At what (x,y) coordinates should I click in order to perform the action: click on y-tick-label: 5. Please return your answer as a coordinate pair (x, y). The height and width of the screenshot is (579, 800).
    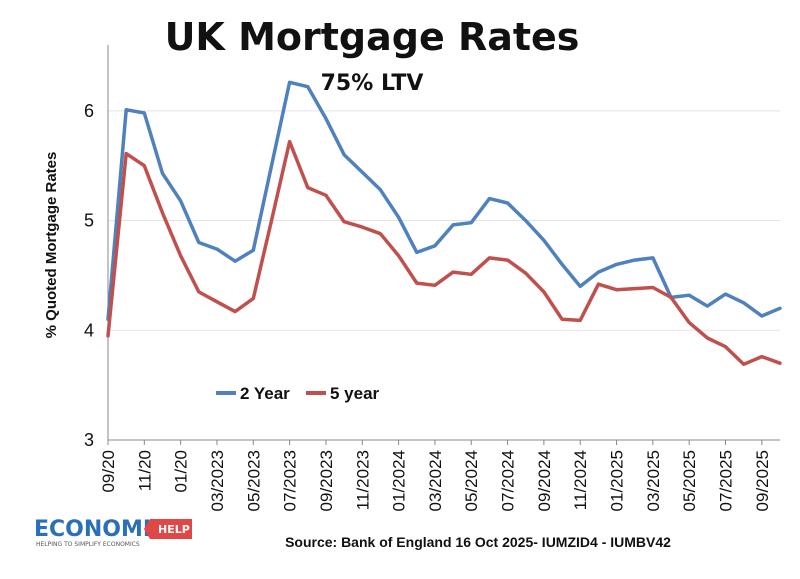
    Looking at the image, I should click on (89, 221).